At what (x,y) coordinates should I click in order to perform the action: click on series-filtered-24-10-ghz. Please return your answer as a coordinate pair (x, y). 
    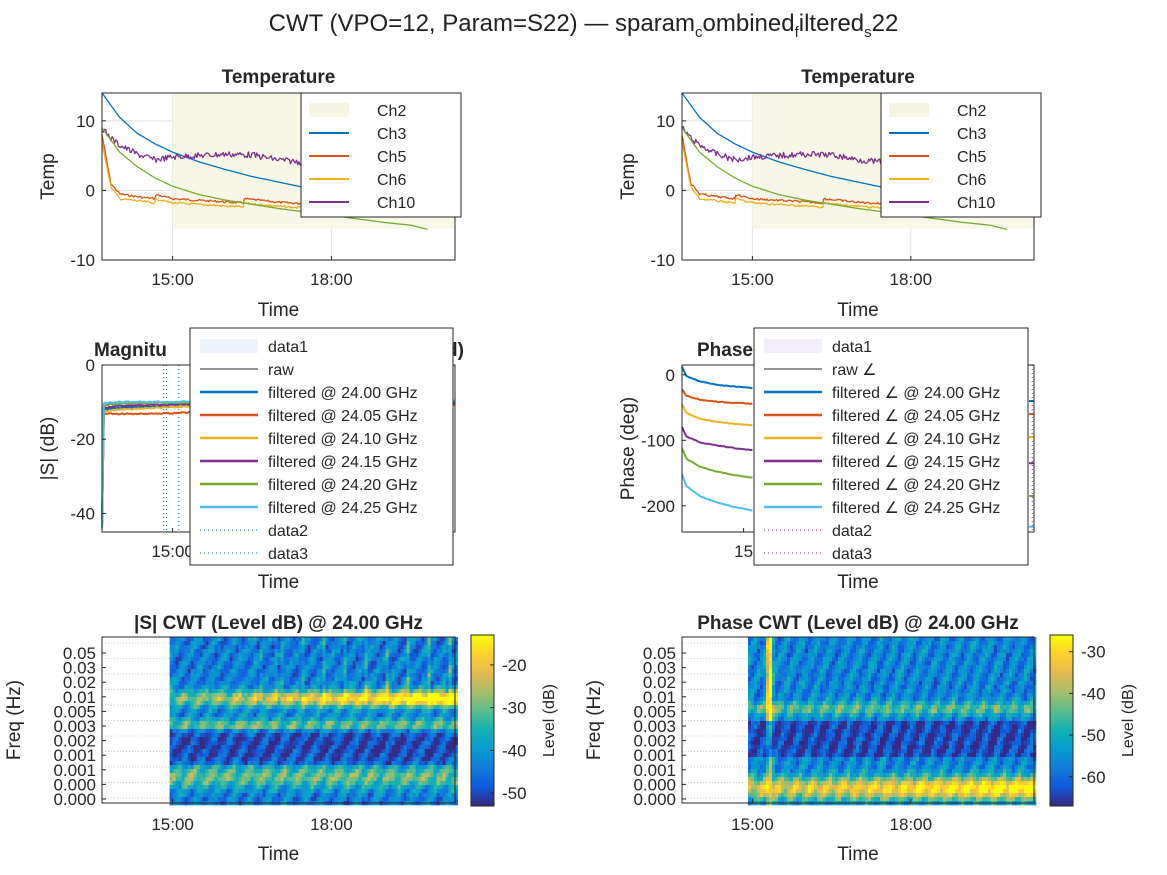
    Looking at the image, I should click on (717, 415).